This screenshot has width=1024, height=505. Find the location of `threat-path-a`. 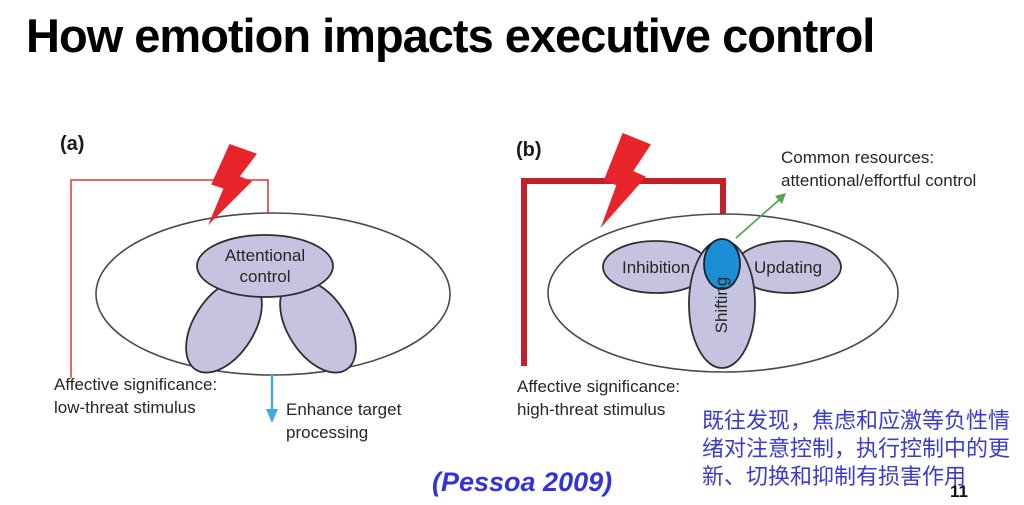

threat-path-a is located at coordinates (169, 278).